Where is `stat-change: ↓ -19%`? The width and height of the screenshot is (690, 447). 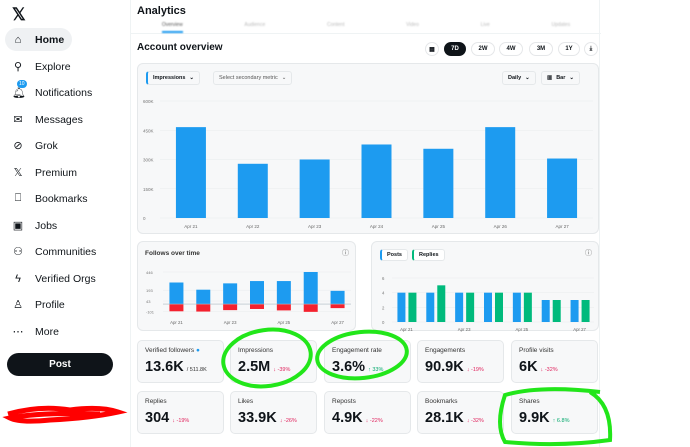
stat-change: ↓ -19% is located at coordinates (181, 421).